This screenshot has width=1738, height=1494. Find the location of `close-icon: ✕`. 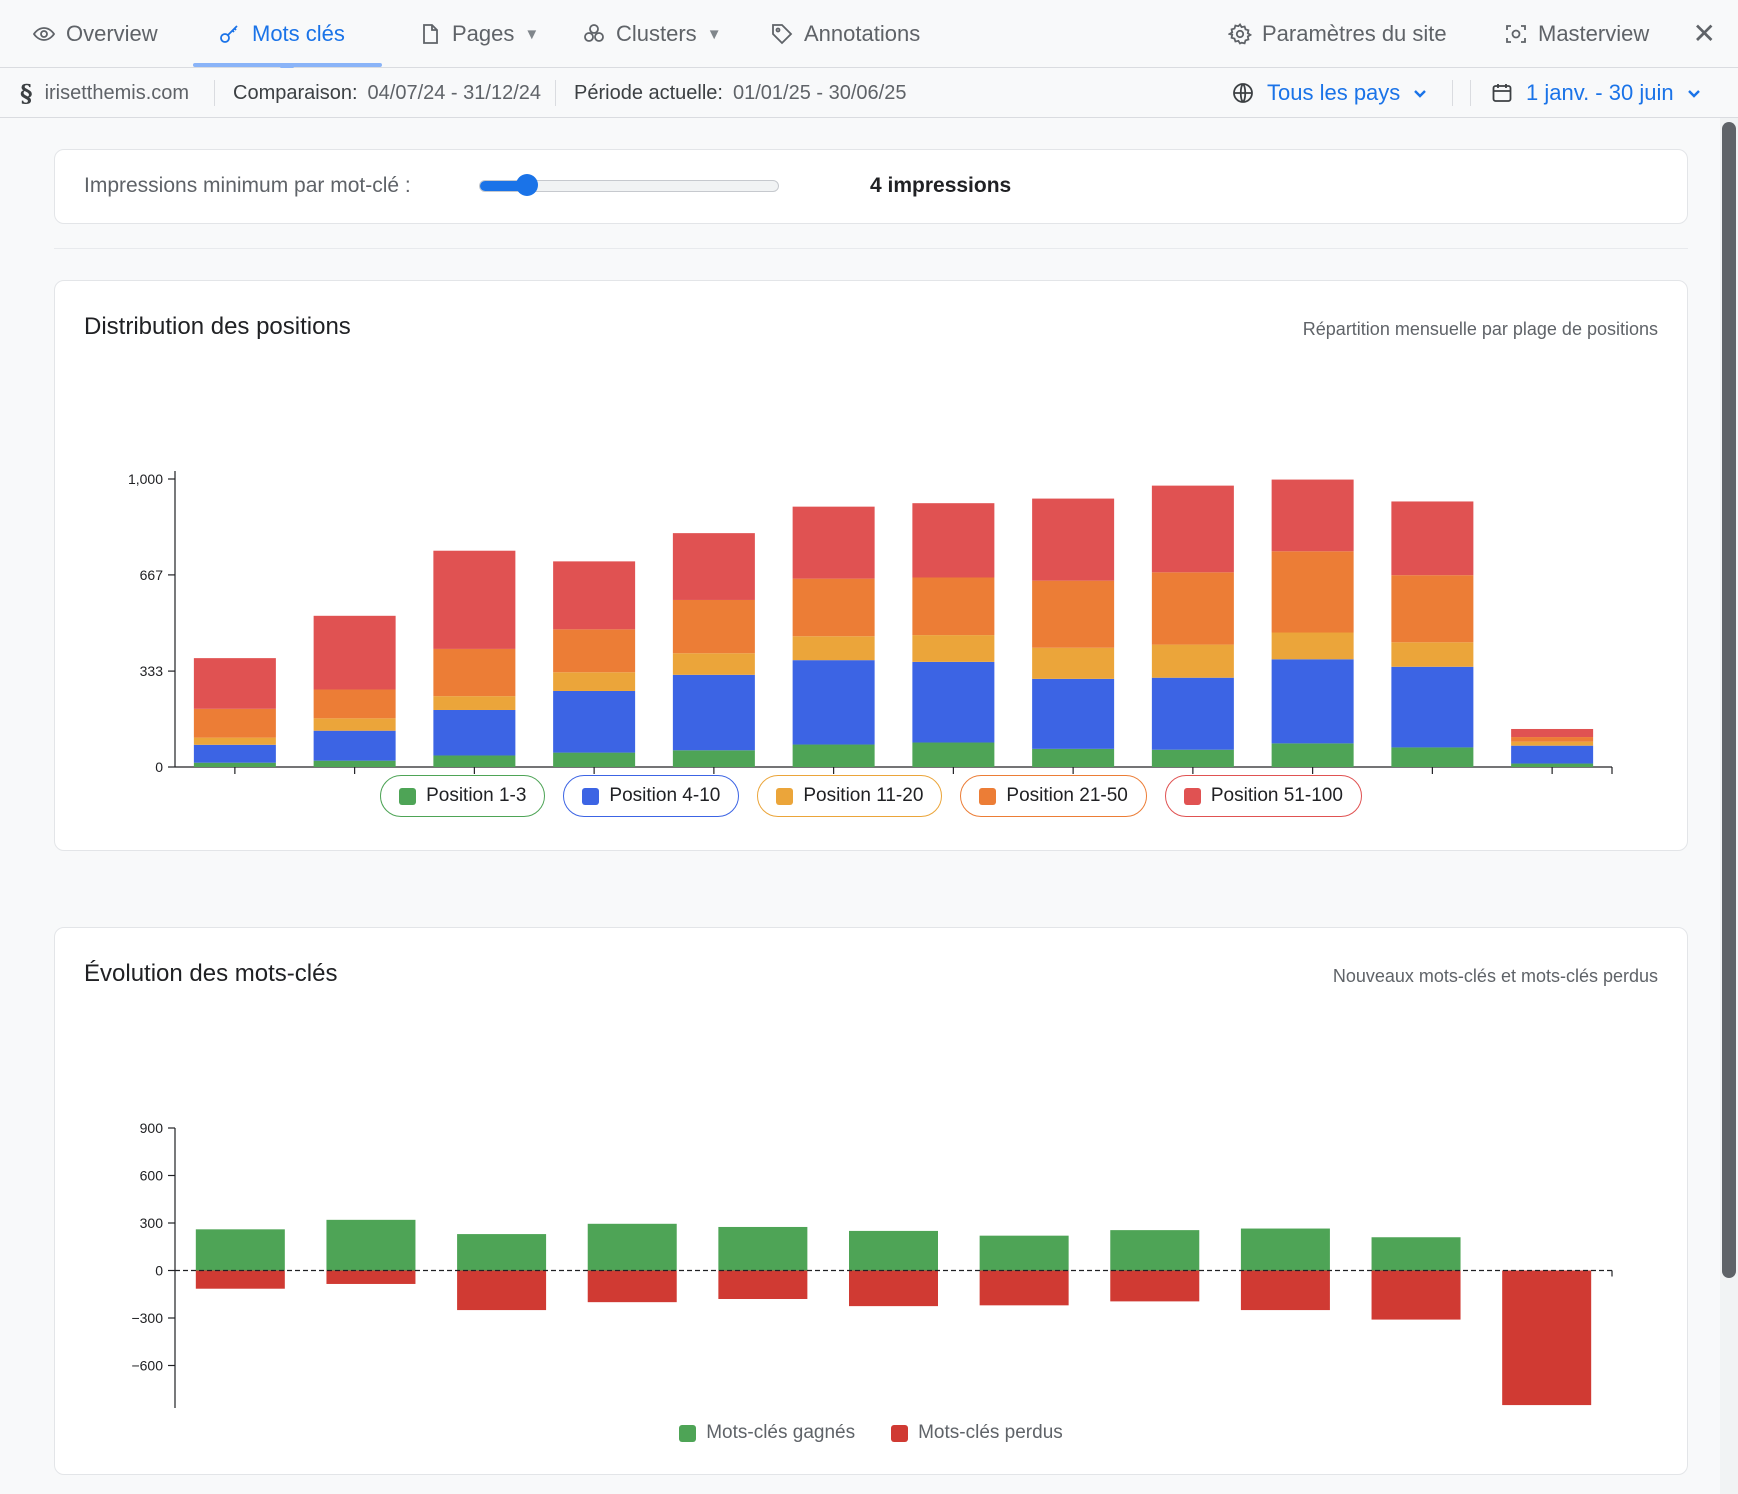

close-icon: ✕ is located at coordinates (1704, 33).